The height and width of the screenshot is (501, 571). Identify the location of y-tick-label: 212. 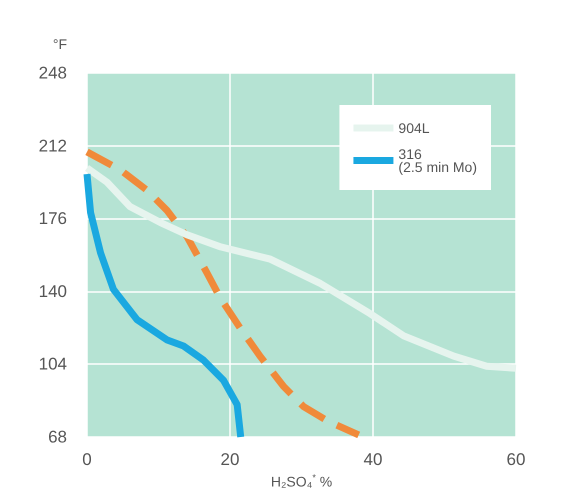
(52, 146).